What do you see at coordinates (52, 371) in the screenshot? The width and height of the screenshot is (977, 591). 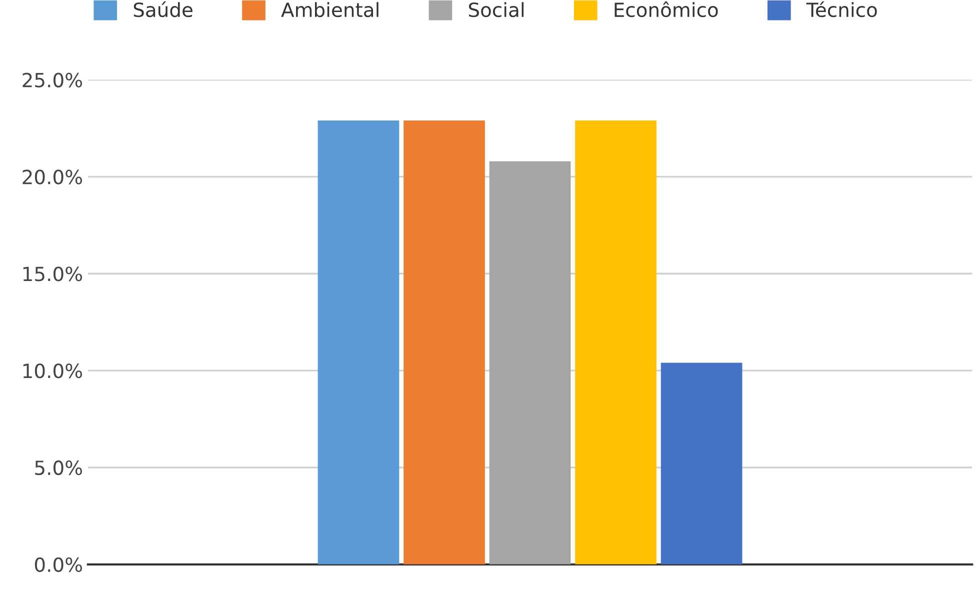 I see `y-tick-label: 10.0%` at bounding box center [52, 371].